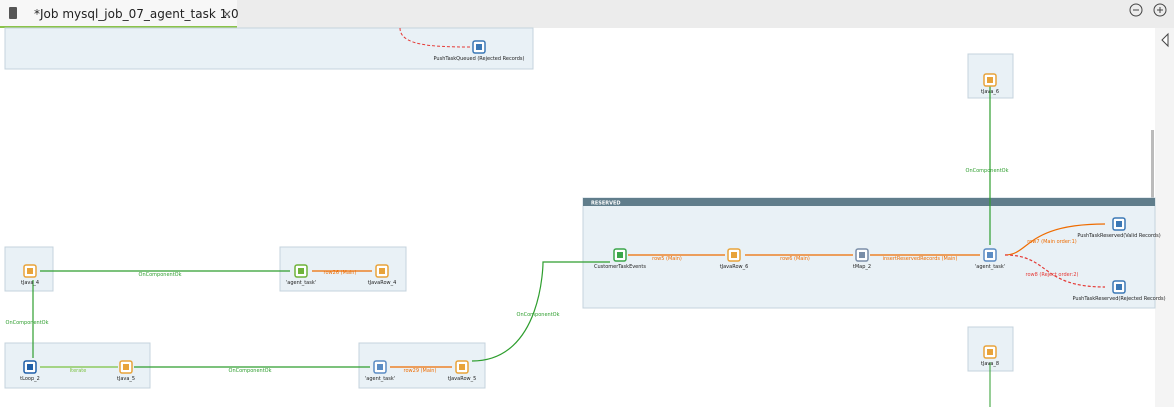 The height and width of the screenshot is (407, 1174). I want to click on component-label: tJavaRow_4, so click(382, 283).